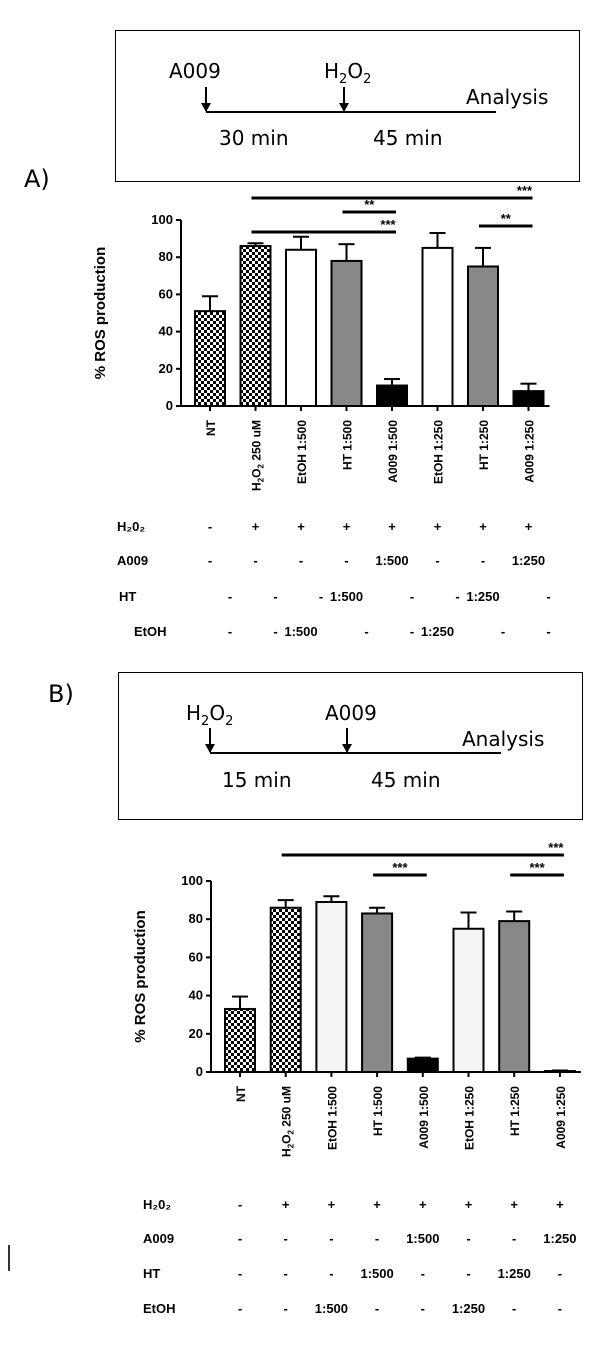 The image size is (600, 1350). What do you see at coordinates (406, 780) in the screenshot?
I see `timeline-interval-2: 45 min` at bounding box center [406, 780].